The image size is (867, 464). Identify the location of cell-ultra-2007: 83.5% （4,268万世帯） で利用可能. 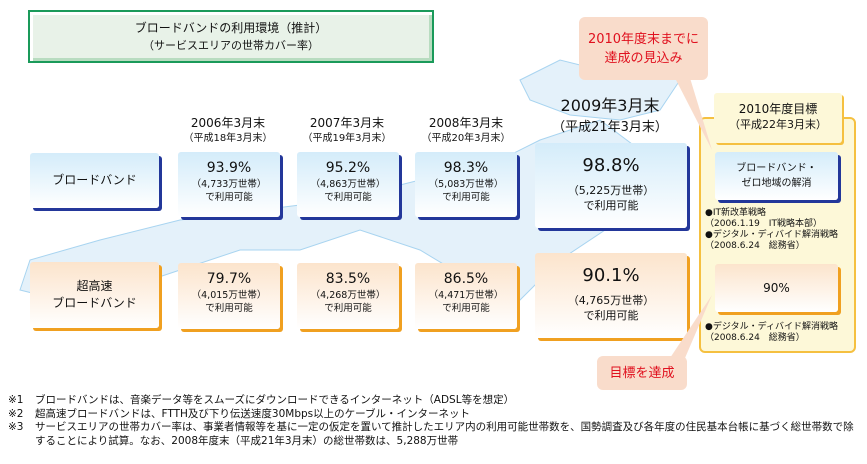
(348, 296).